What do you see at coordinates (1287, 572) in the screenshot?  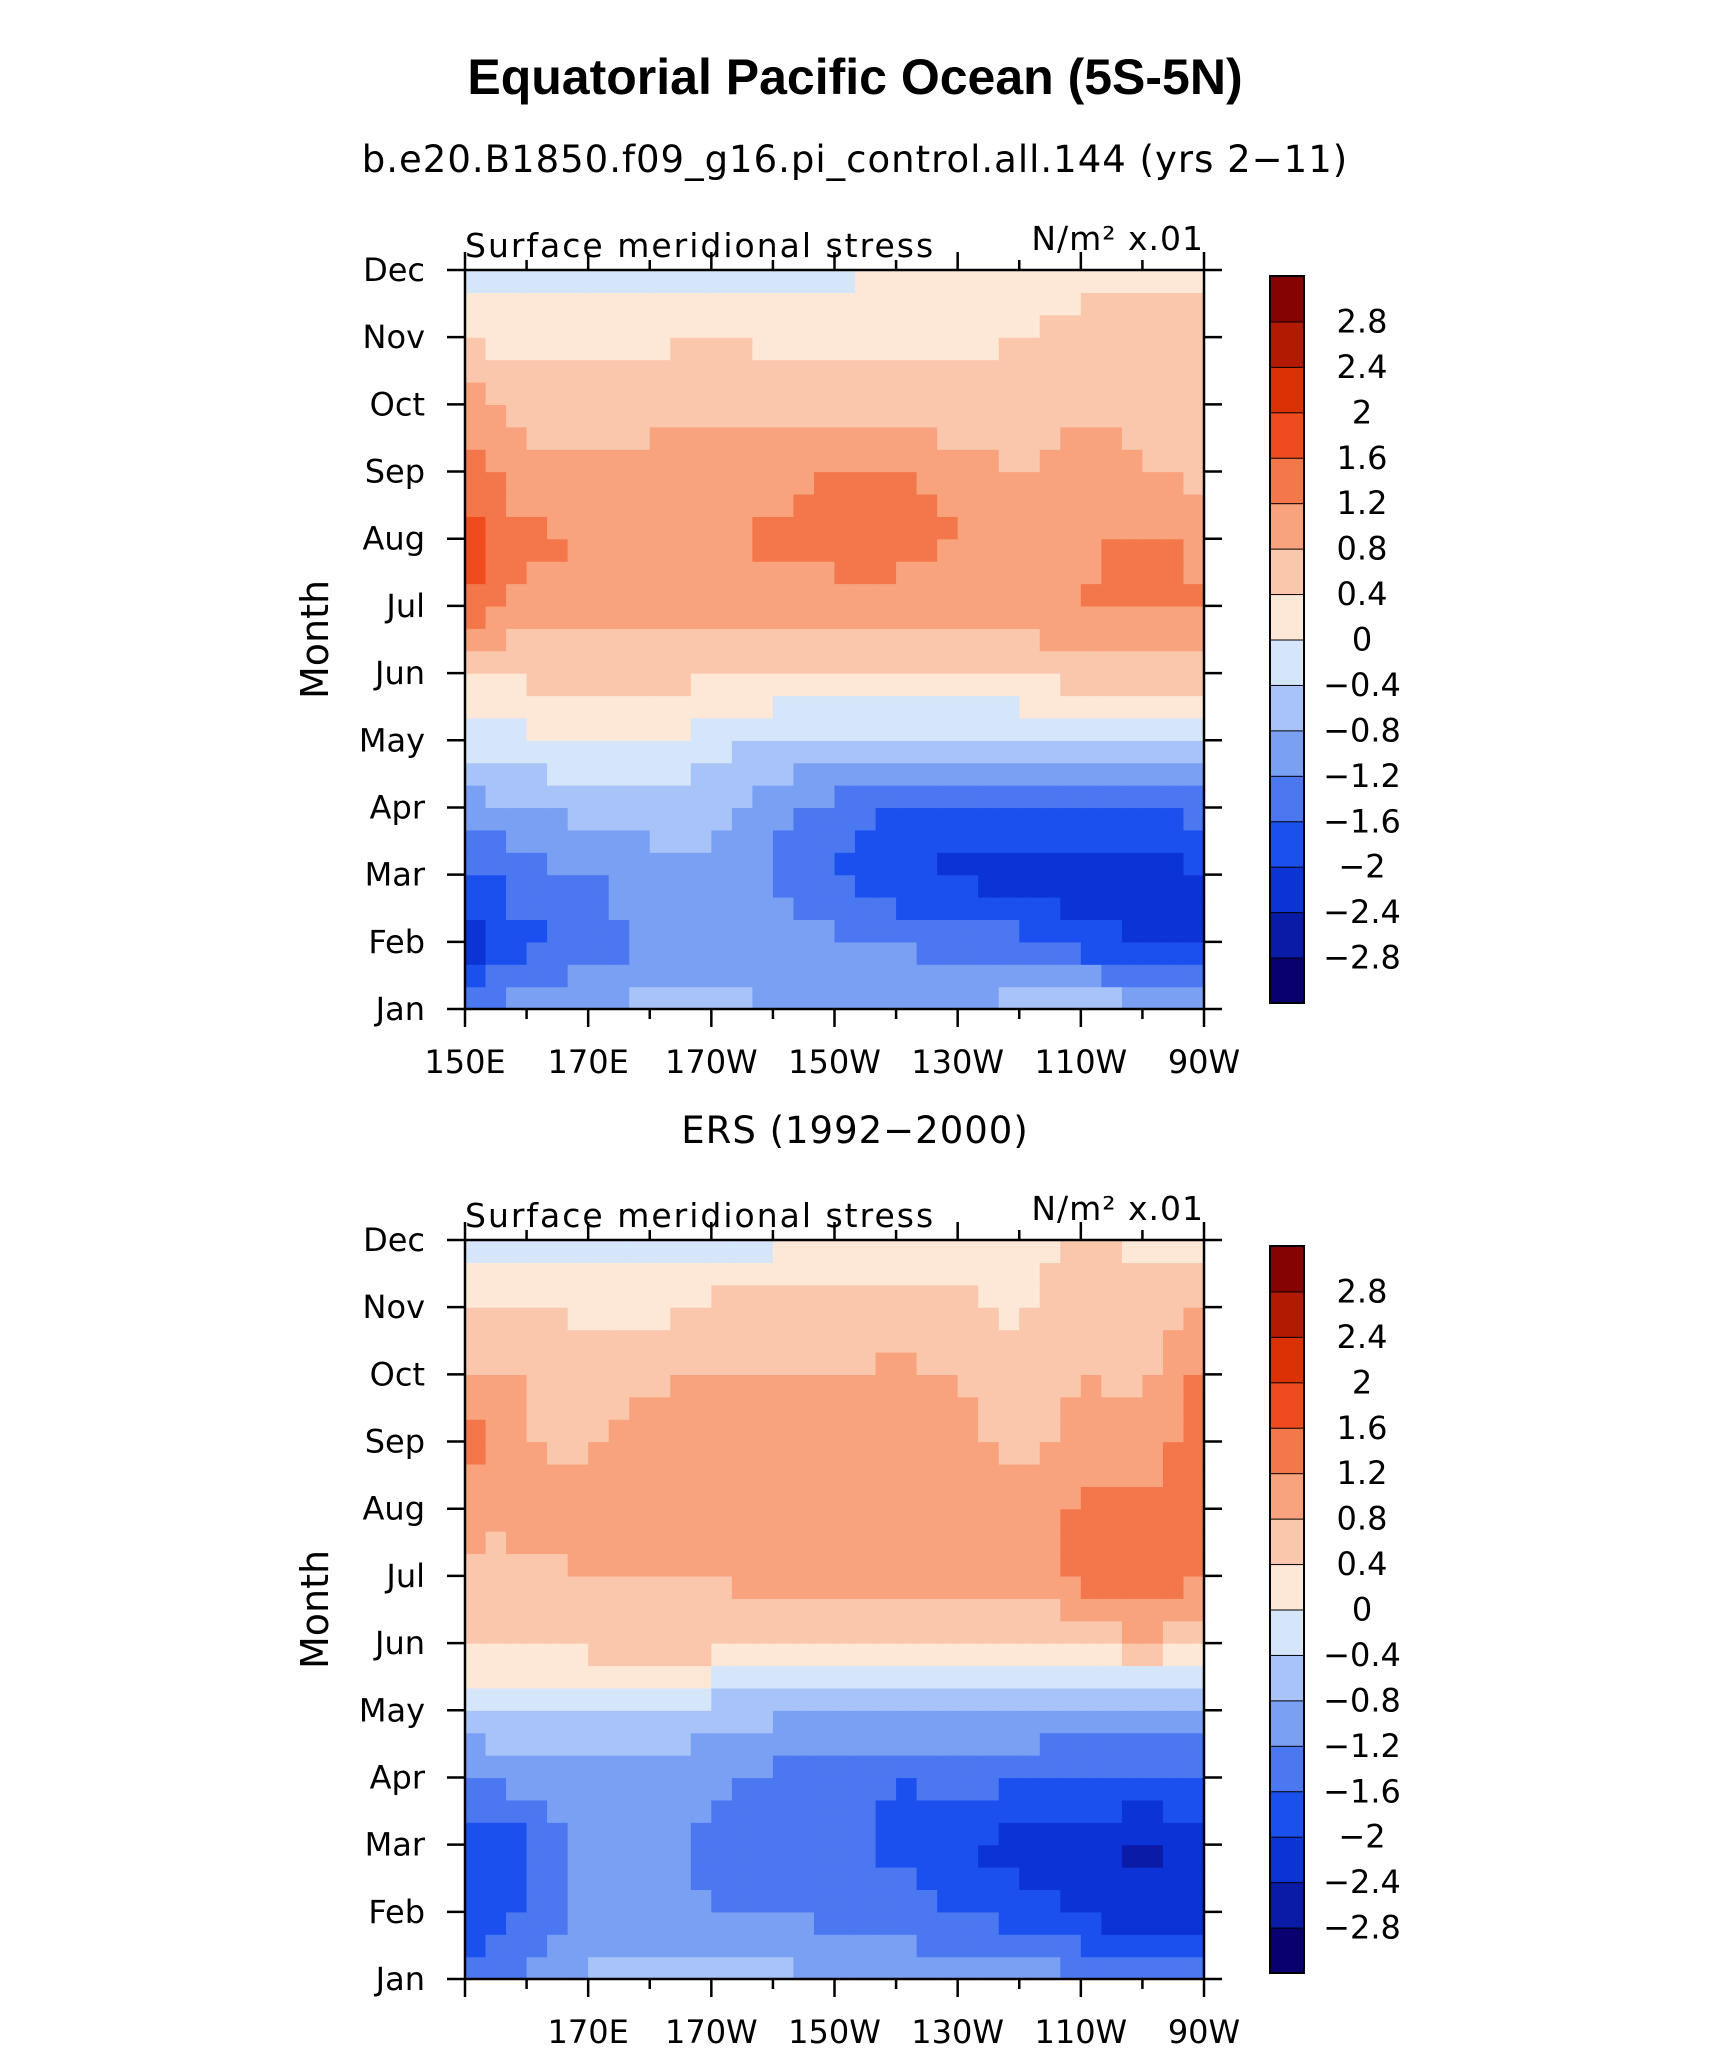 I see `colorbar-box` at bounding box center [1287, 572].